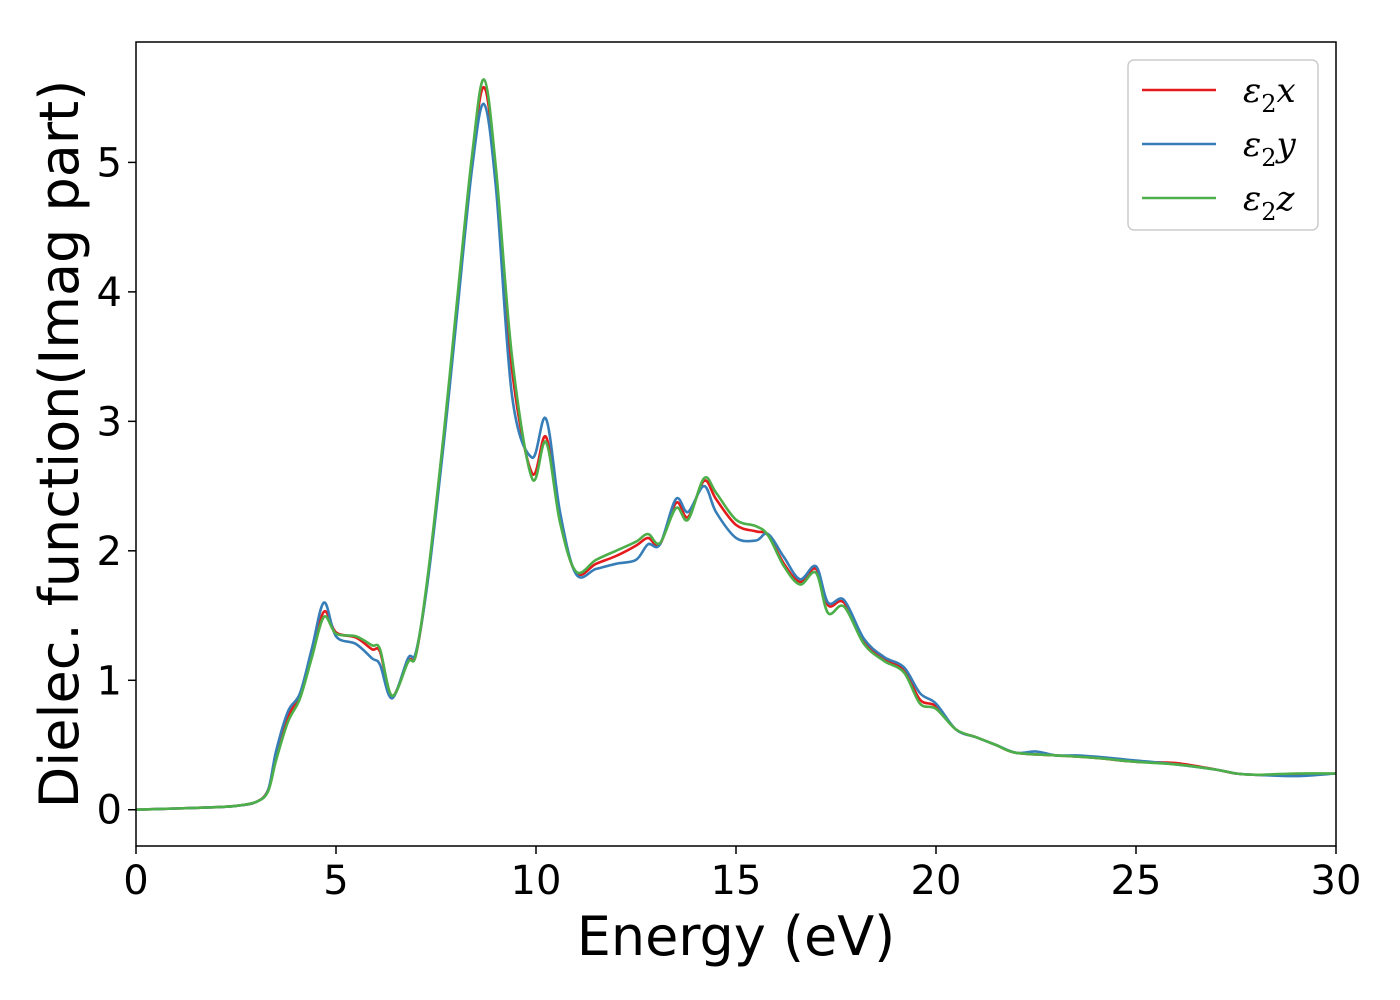 This screenshot has width=1400, height=1000. What do you see at coordinates (1136, 881) in the screenshot?
I see `x-tick-label: 25` at bounding box center [1136, 881].